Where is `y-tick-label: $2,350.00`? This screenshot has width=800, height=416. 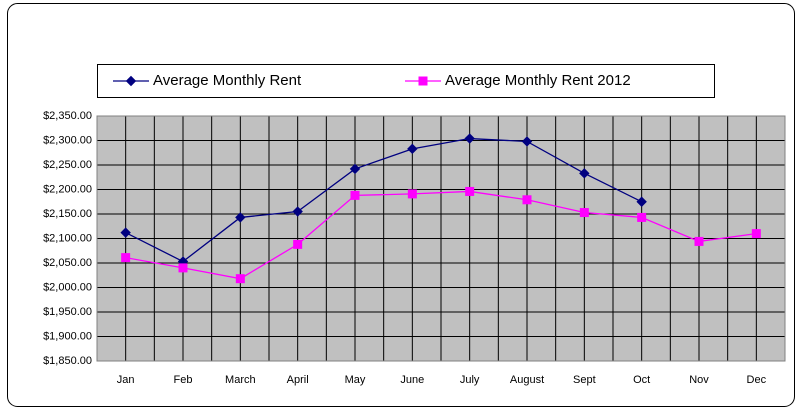 y-tick-label: $2,350.00 is located at coordinates (67, 116).